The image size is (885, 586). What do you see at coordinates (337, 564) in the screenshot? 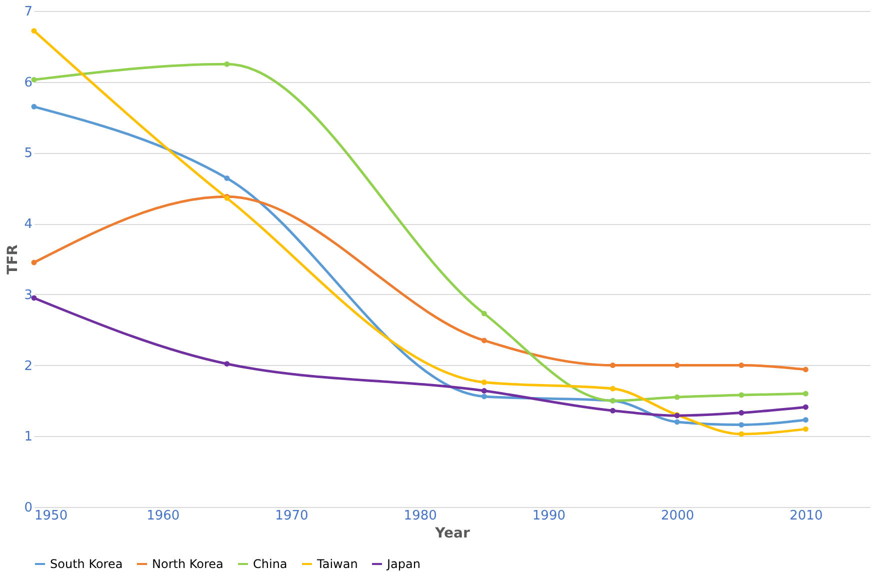
I see `legend-label: Taiwan` at bounding box center [337, 564].